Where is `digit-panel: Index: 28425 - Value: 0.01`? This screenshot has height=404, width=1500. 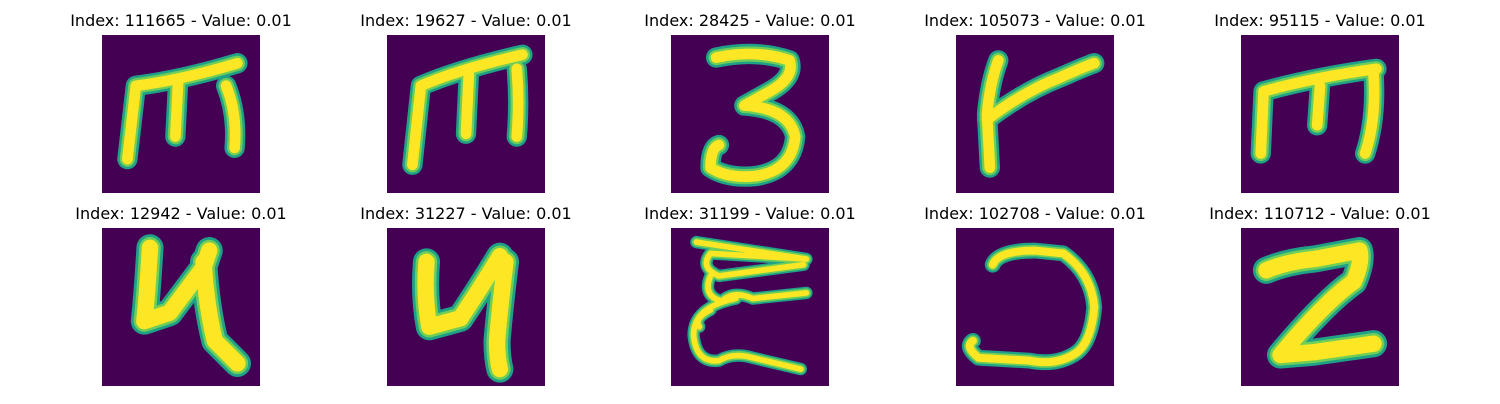
digit-panel: Index: 28425 - Value: 0.01 is located at coordinates (750, 111).